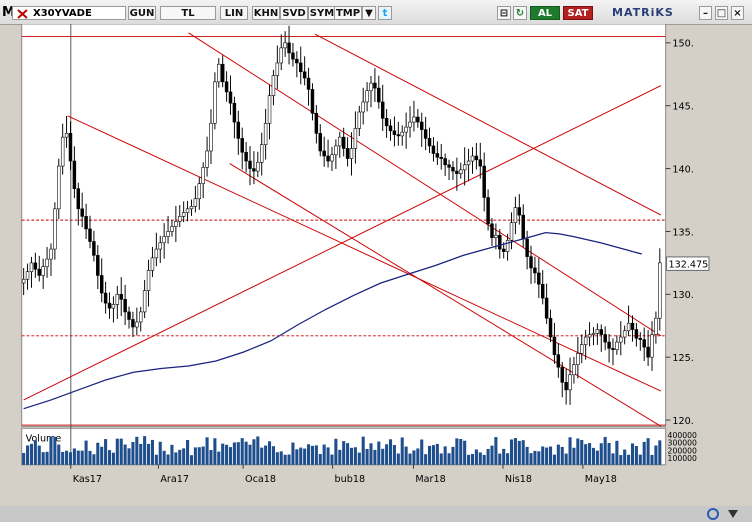 The width and height of the screenshot is (752, 522). Describe the element at coordinates (713, 514) in the screenshot. I see `sync-icon` at that location.